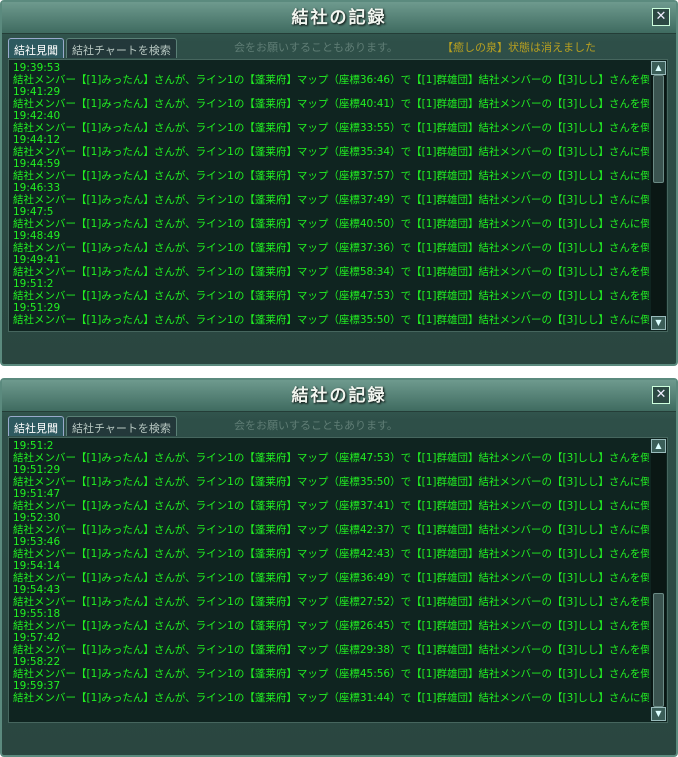 Image resolution: width=678 pixels, height=757 pixels. I want to click on log-time: 19:47:5, so click(33, 212).